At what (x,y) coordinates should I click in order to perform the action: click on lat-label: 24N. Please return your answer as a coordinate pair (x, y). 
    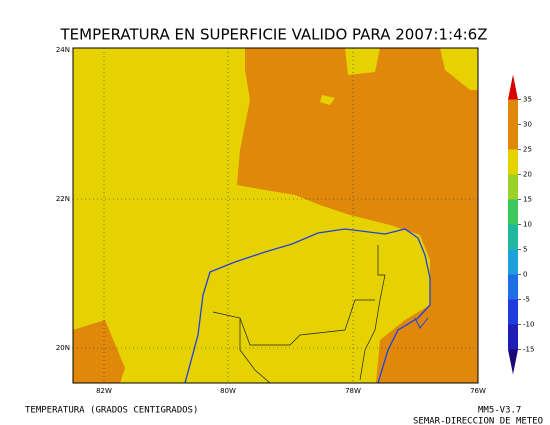
    Looking at the image, I should click on (63, 50).